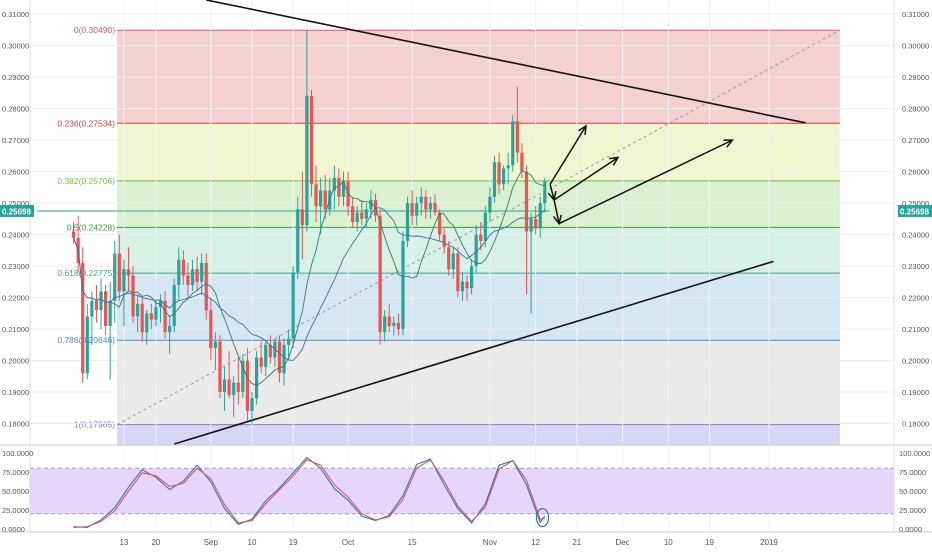 The image size is (932, 555). I want to click on time-tick-label: 20, so click(155, 542).